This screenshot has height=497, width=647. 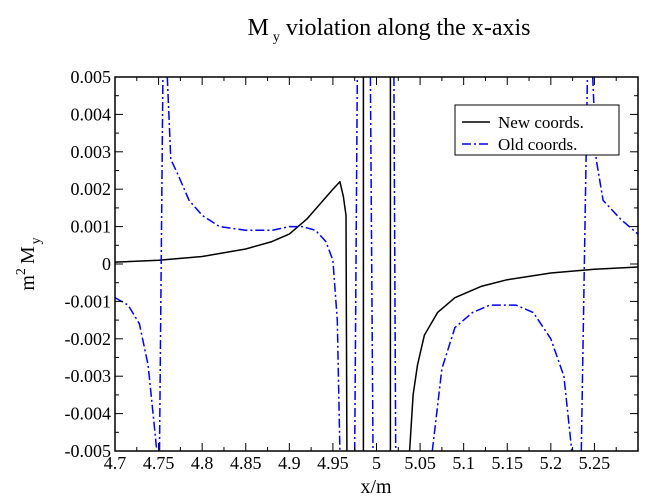 I want to click on x-tick-label: 5, so click(x=376, y=463).